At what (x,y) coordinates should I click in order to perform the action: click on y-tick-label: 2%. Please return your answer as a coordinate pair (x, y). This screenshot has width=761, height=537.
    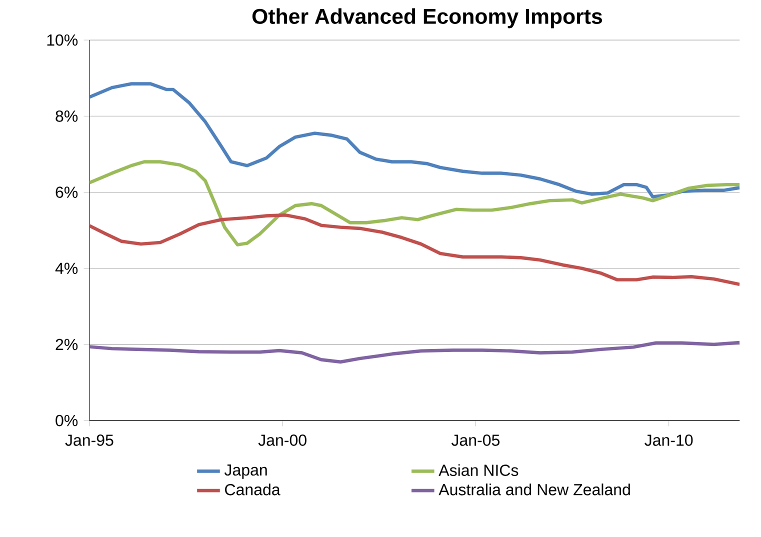
    Looking at the image, I should click on (67, 344).